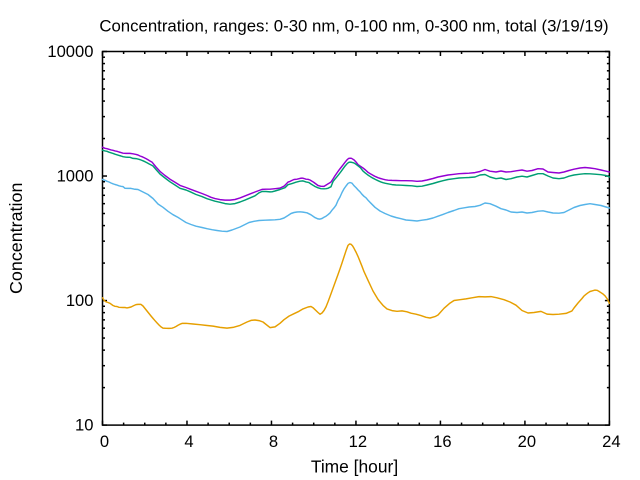  What do you see at coordinates (442, 441) in the screenshot?
I see `svg-text: 16` at bounding box center [442, 441].